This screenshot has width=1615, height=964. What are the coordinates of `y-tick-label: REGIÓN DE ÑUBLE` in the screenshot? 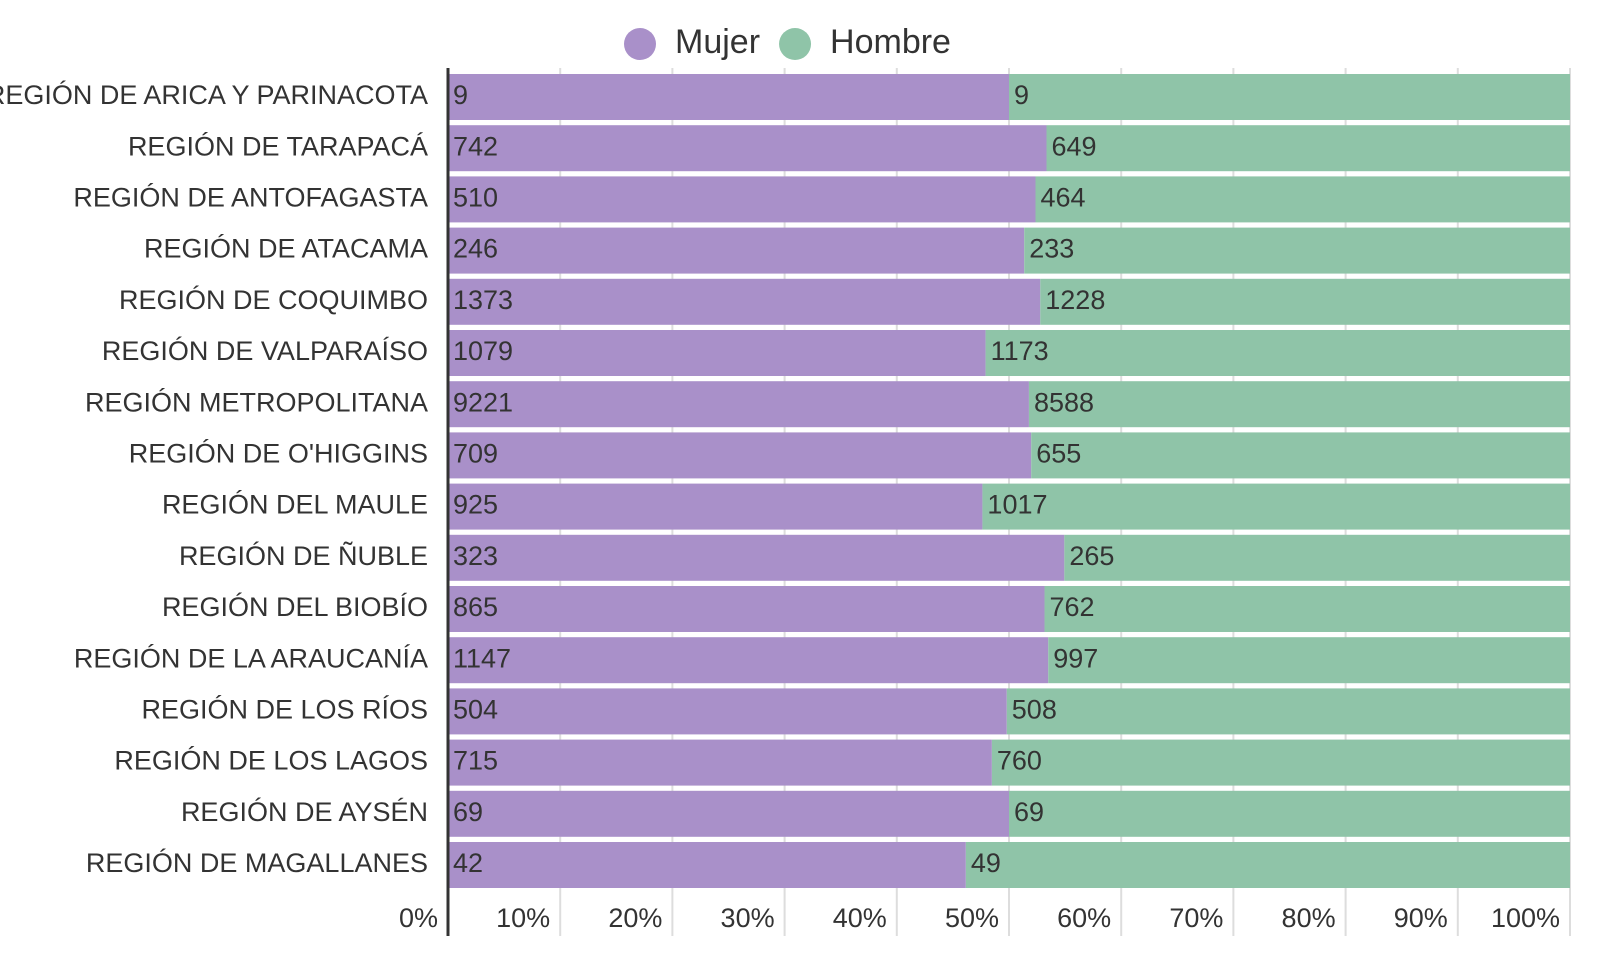 It's located at (303, 555).